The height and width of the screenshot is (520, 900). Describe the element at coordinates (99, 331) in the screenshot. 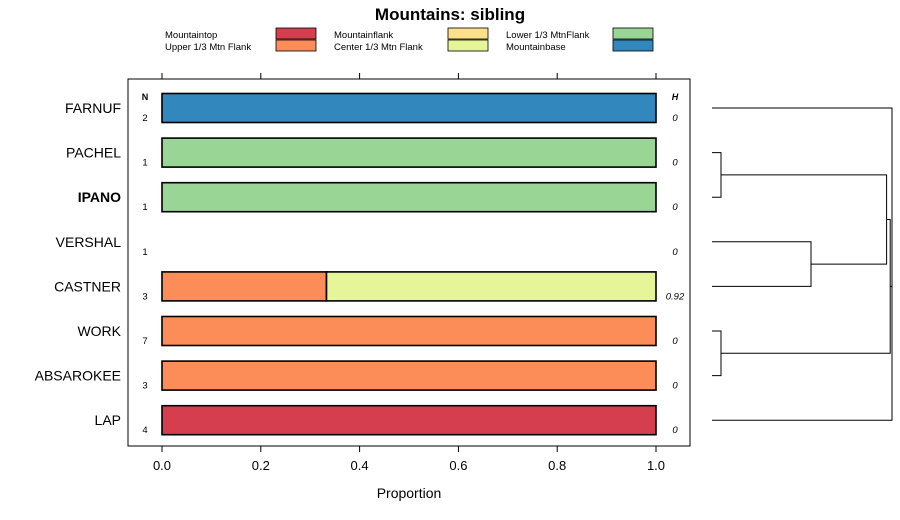

I see `row-label: WORK` at that location.